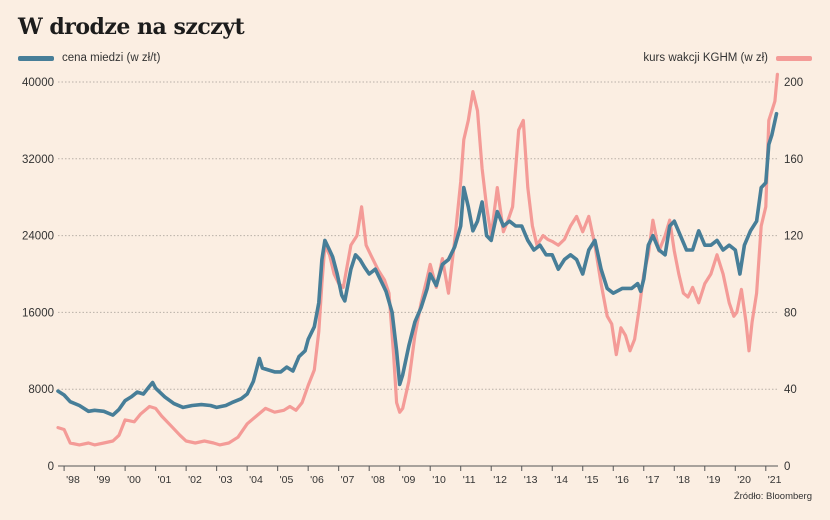  What do you see at coordinates (38, 237) in the screenshot?
I see `y-left-tick-label: 24000` at bounding box center [38, 237].